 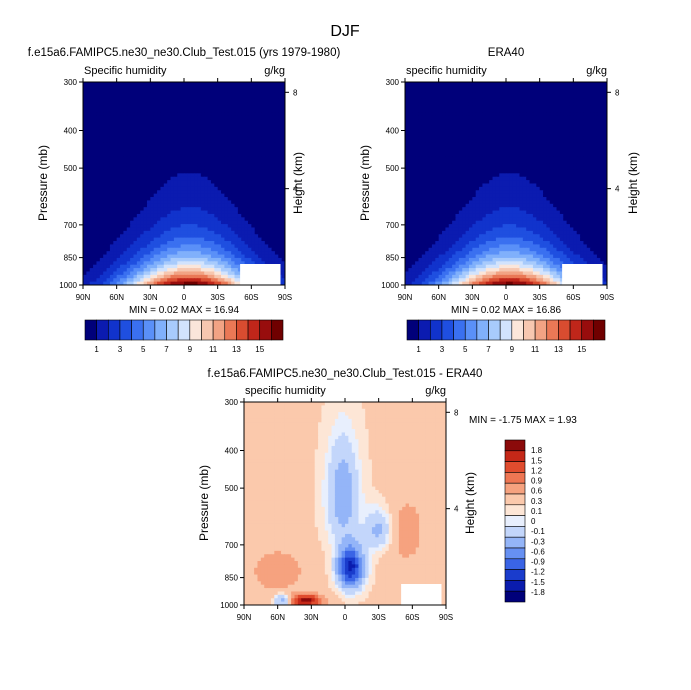 I want to click on panel-obs-variable-label: specific humidity, so click(x=446, y=71).